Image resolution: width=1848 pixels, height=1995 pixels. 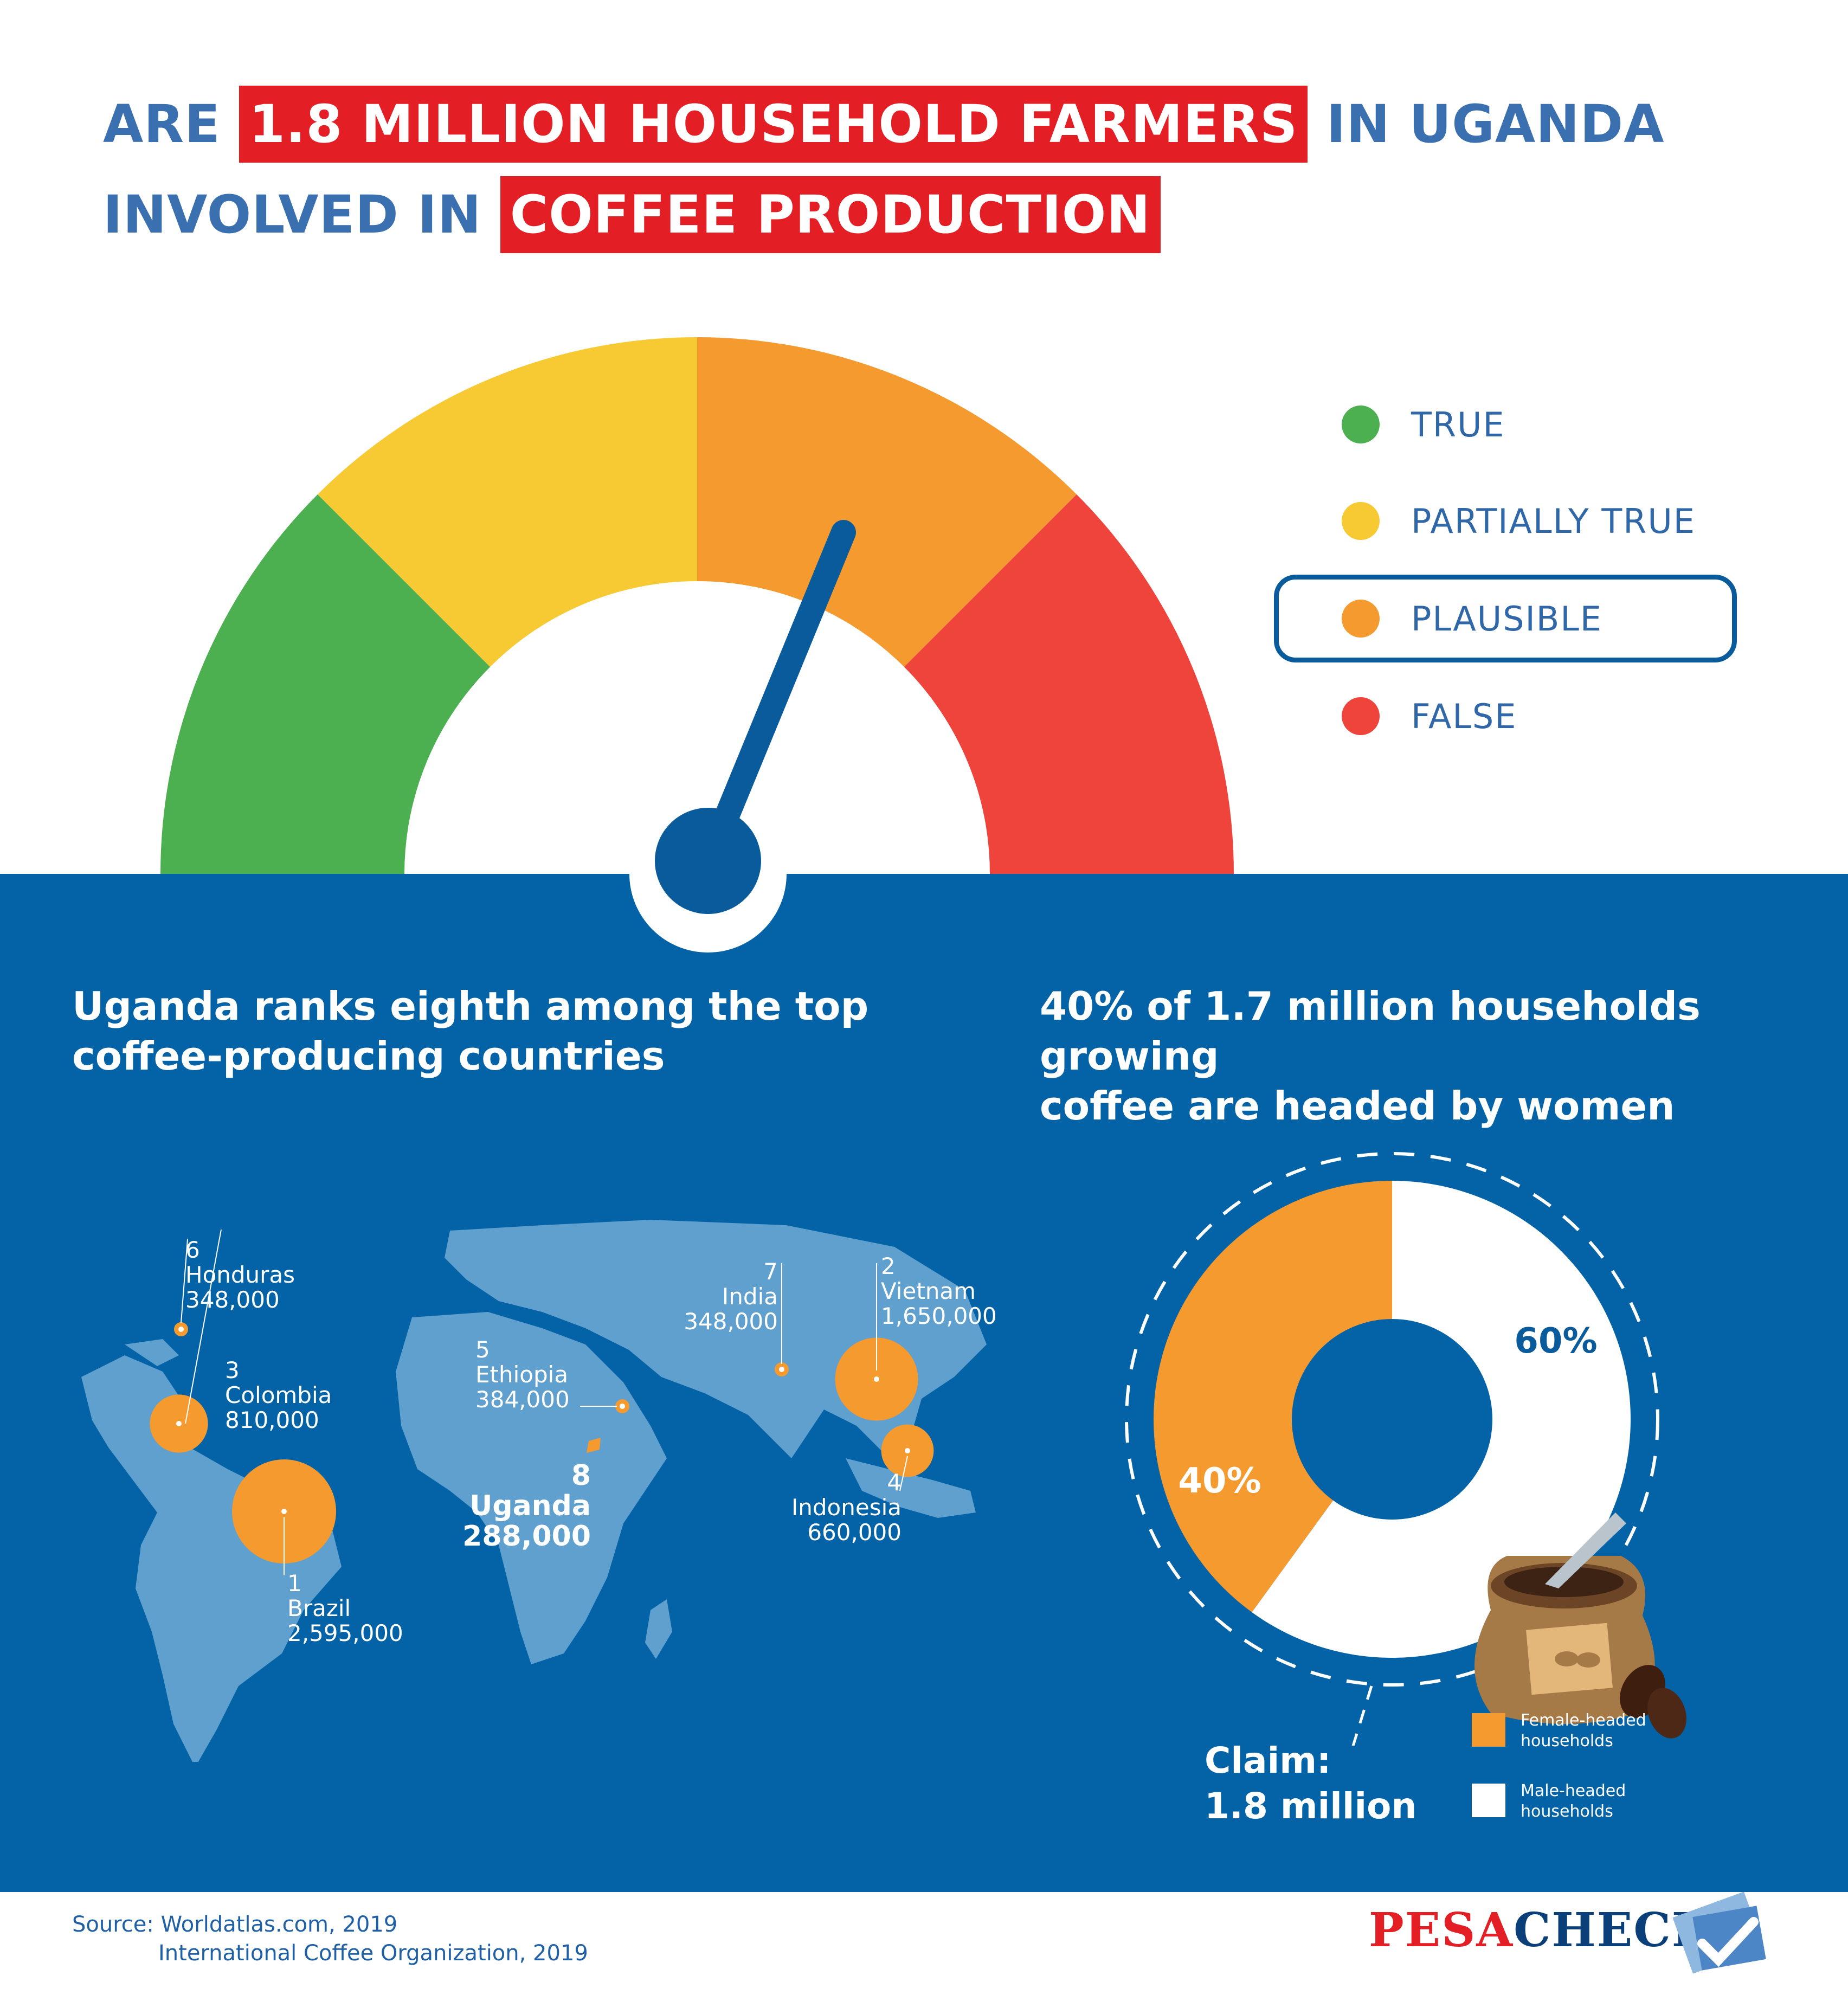 I want to click on bubble-center-ethiopia, so click(x=623, y=1406).